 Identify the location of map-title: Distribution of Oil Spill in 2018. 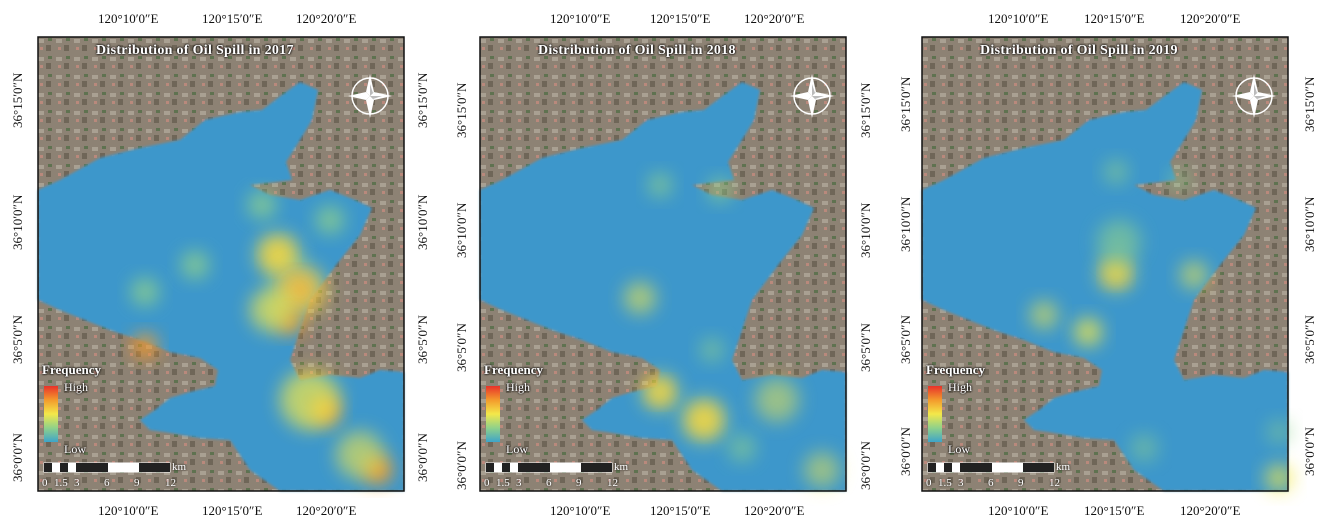
(637, 50).